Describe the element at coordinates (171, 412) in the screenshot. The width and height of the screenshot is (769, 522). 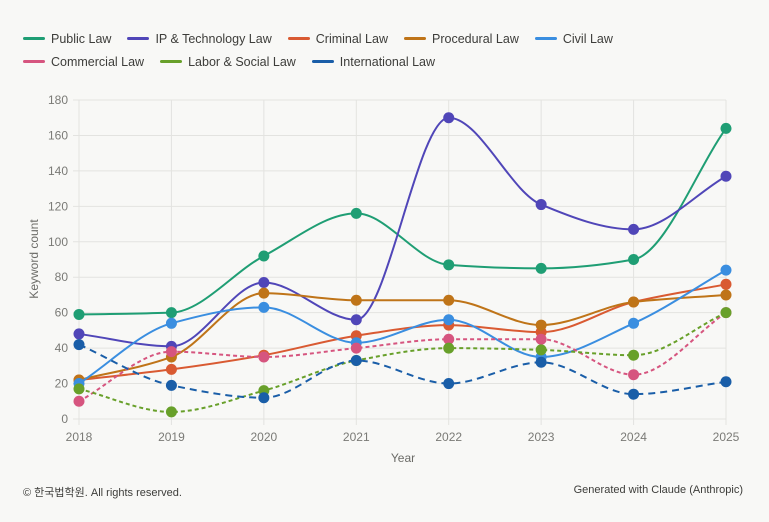
I see `data-point-labor-and-social-law-2019` at that location.